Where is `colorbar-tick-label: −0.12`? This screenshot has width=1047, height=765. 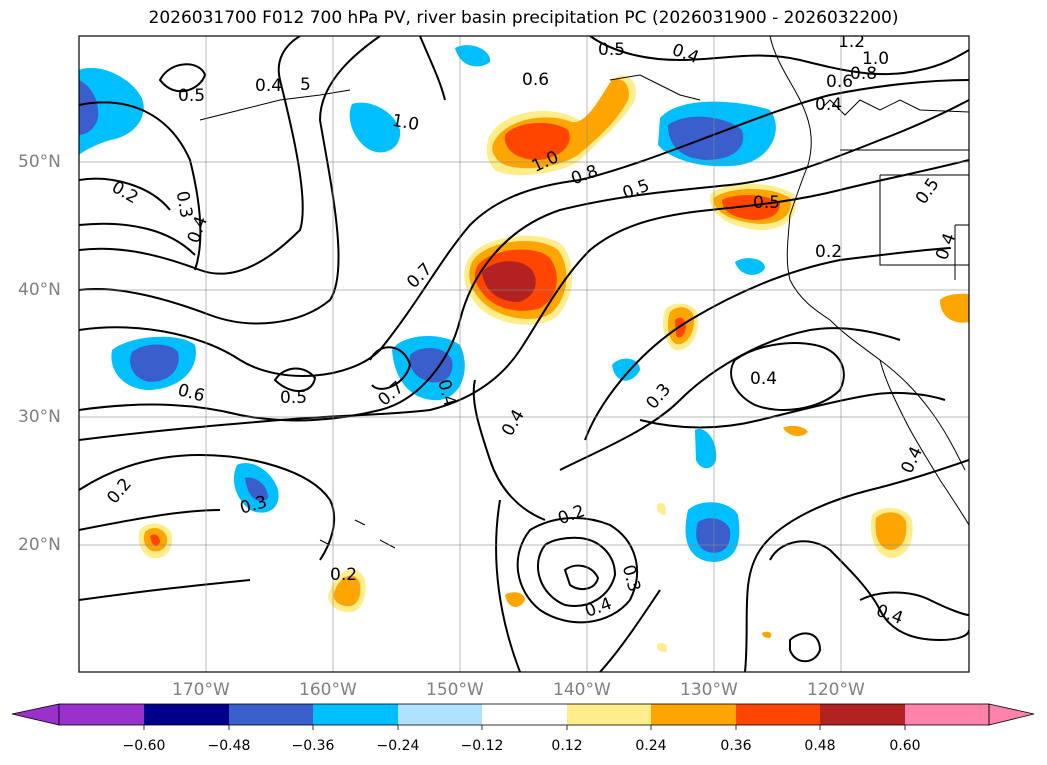
colorbar-tick-label: −0.12 is located at coordinates (482, 746).